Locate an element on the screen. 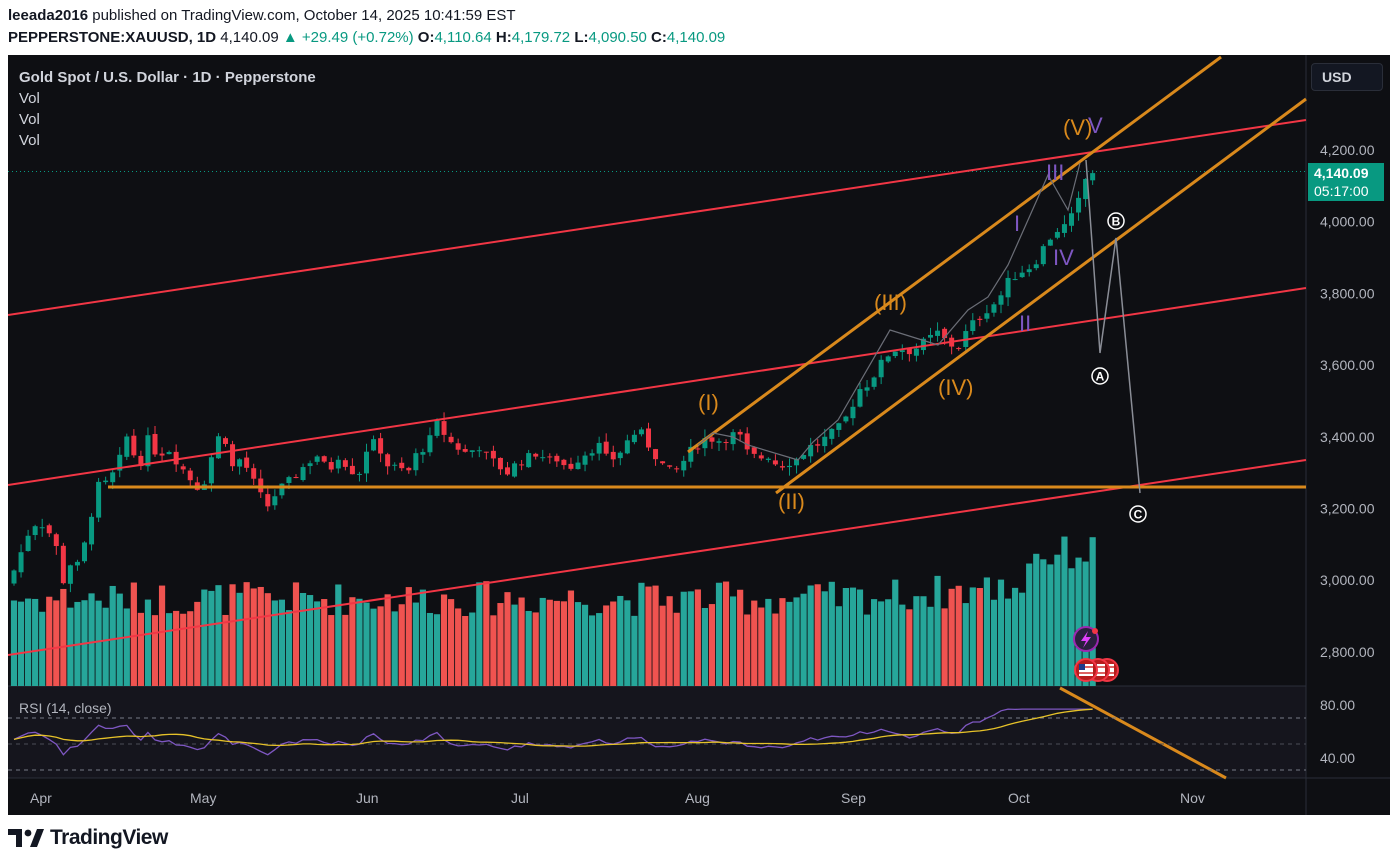 The image size is (1398, 862). volume-indicator-3: Vol is located at coordinates (29, 140).